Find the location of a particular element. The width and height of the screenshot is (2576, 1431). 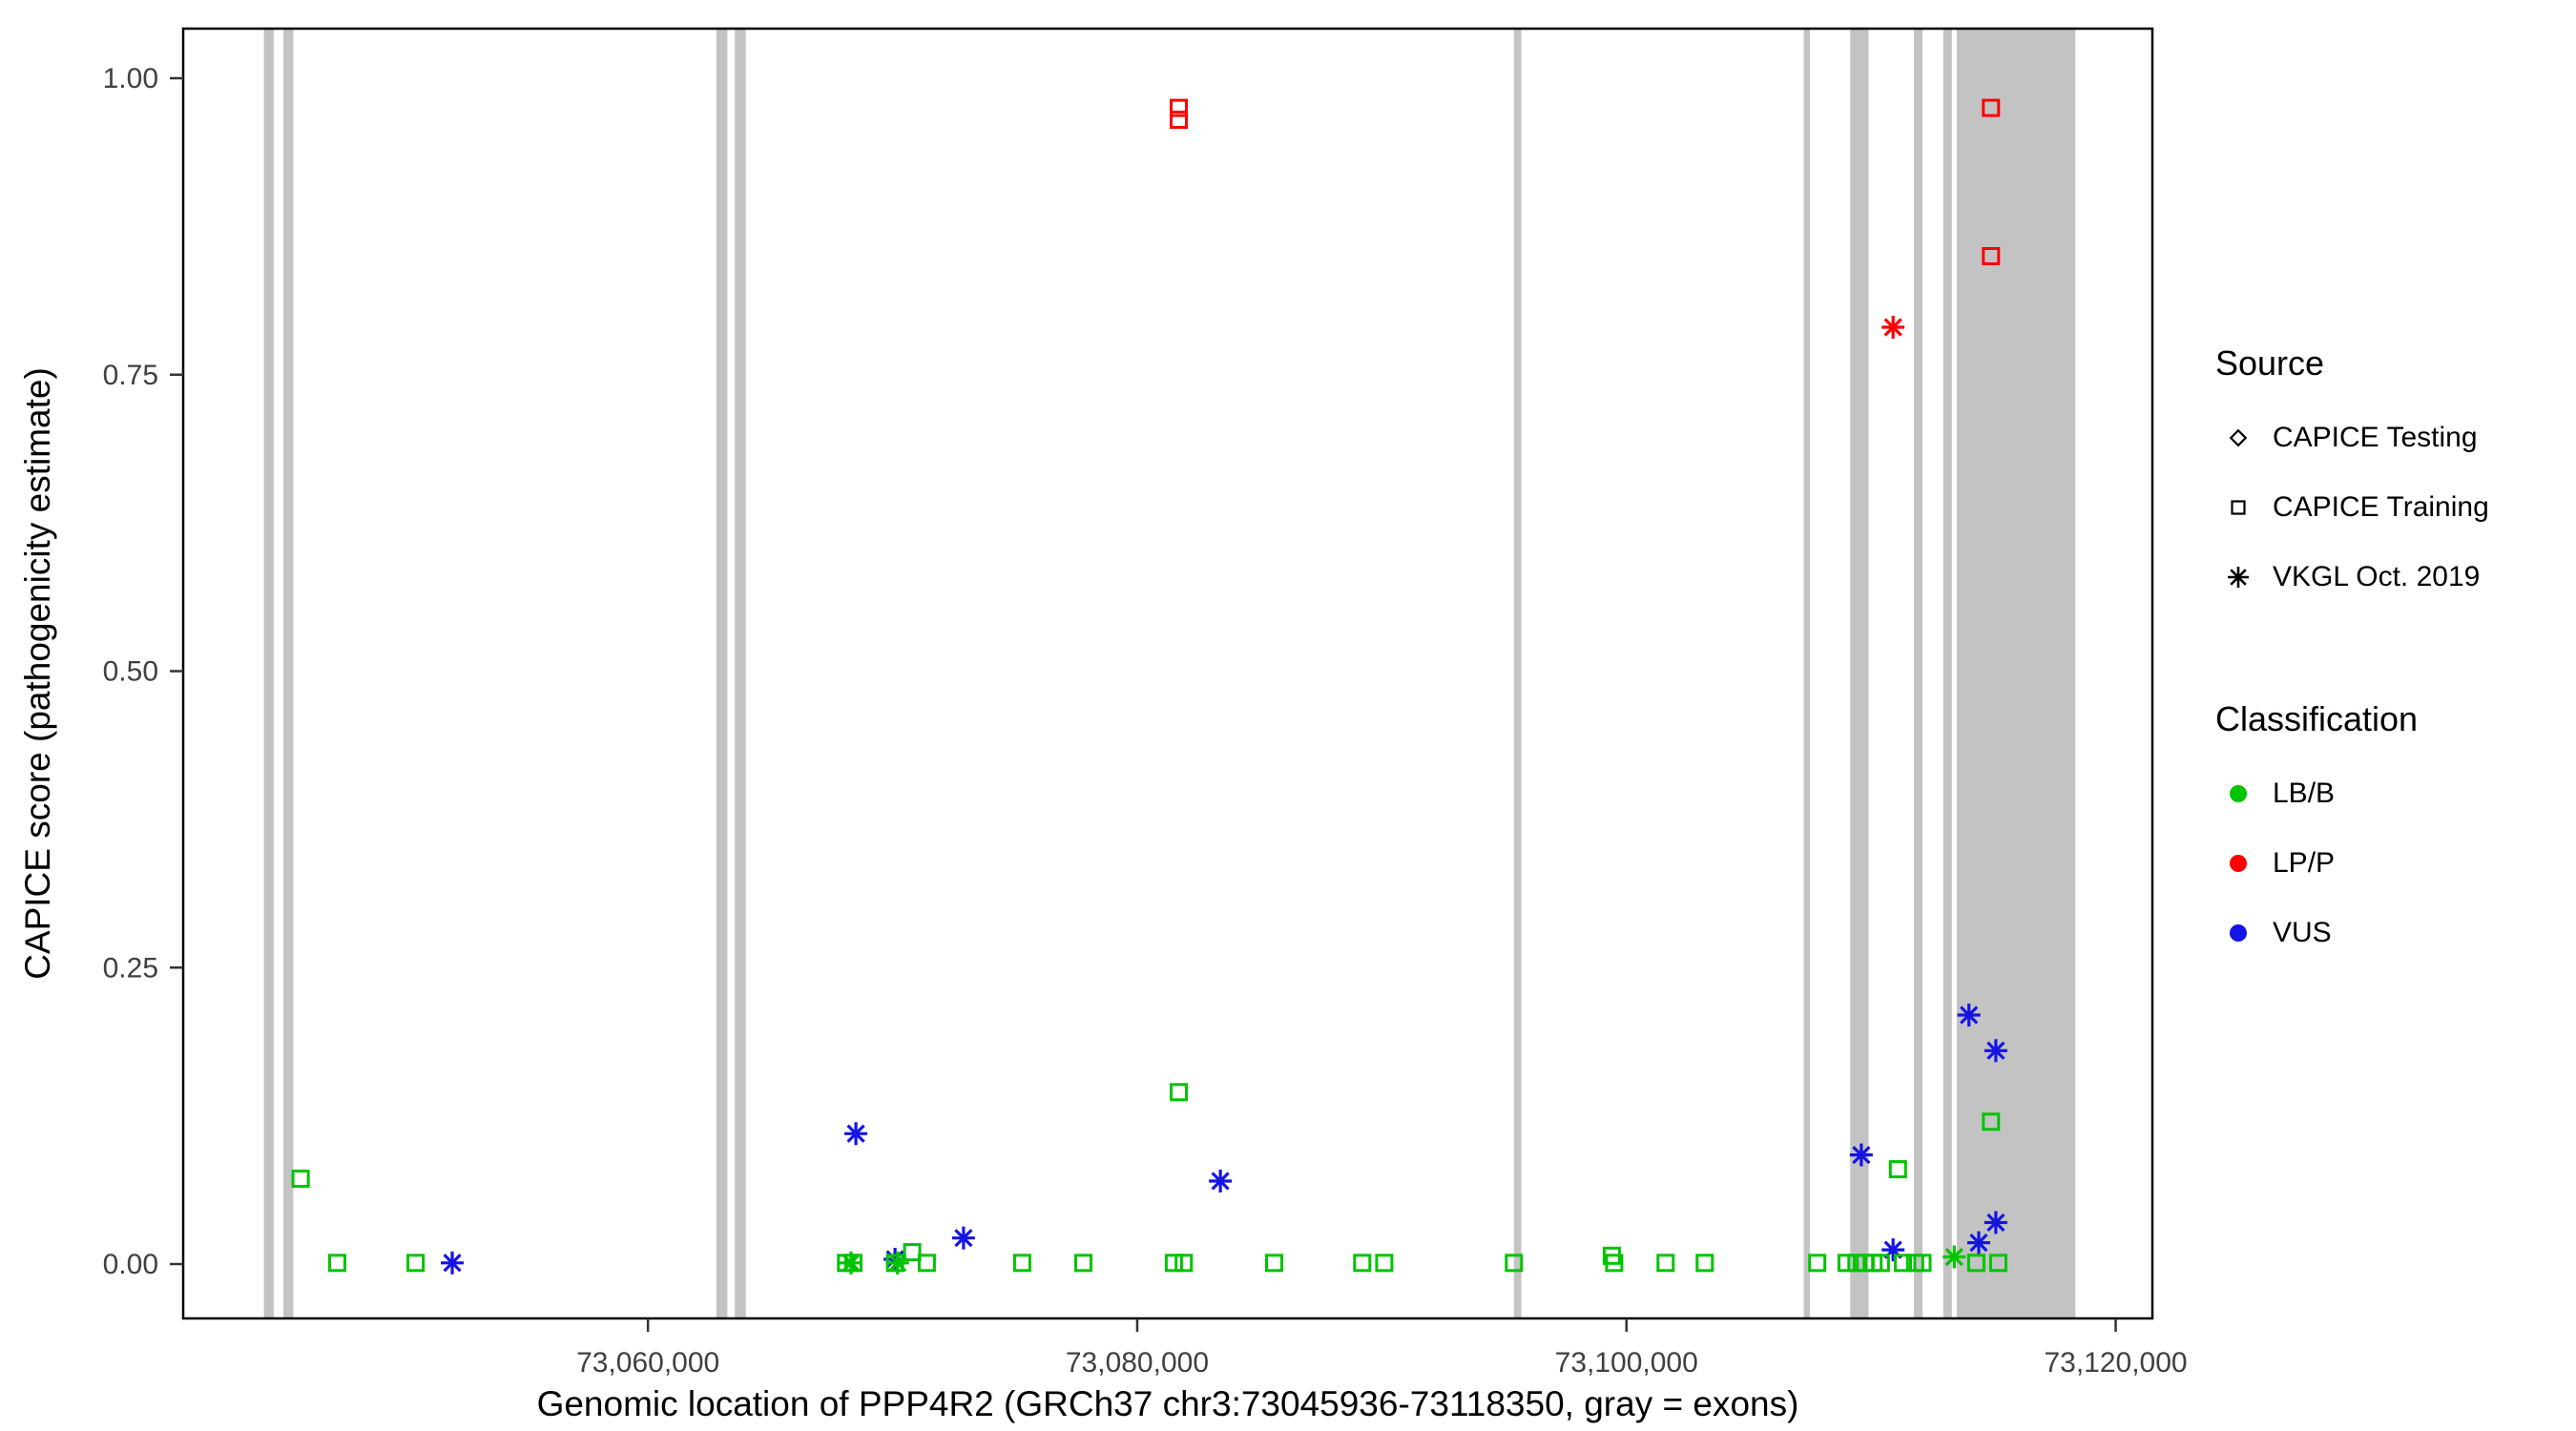

square-icon is located at coordinates (2238, 507).